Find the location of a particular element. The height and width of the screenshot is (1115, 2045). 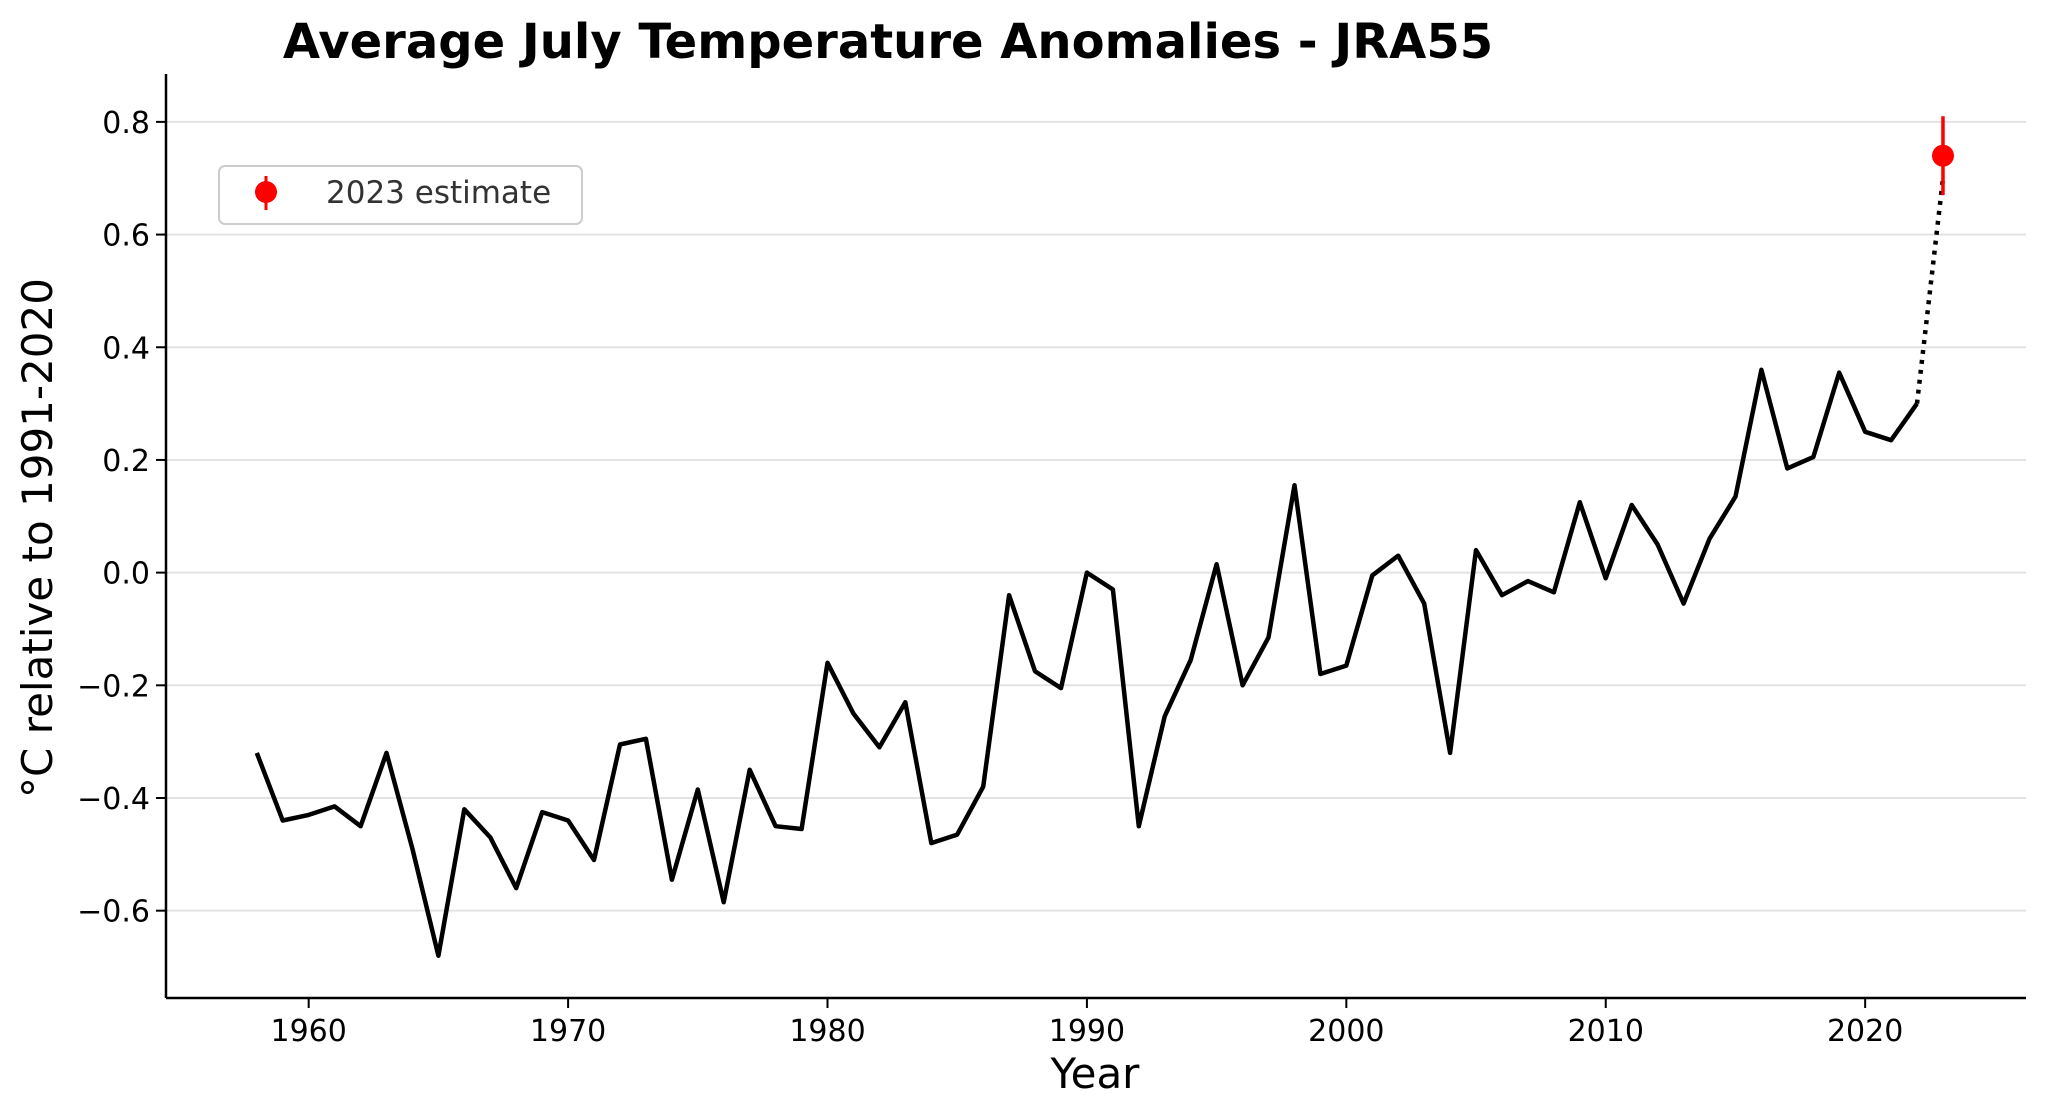

y-tick-label: −0.6 is located at coordinates (113, 912).